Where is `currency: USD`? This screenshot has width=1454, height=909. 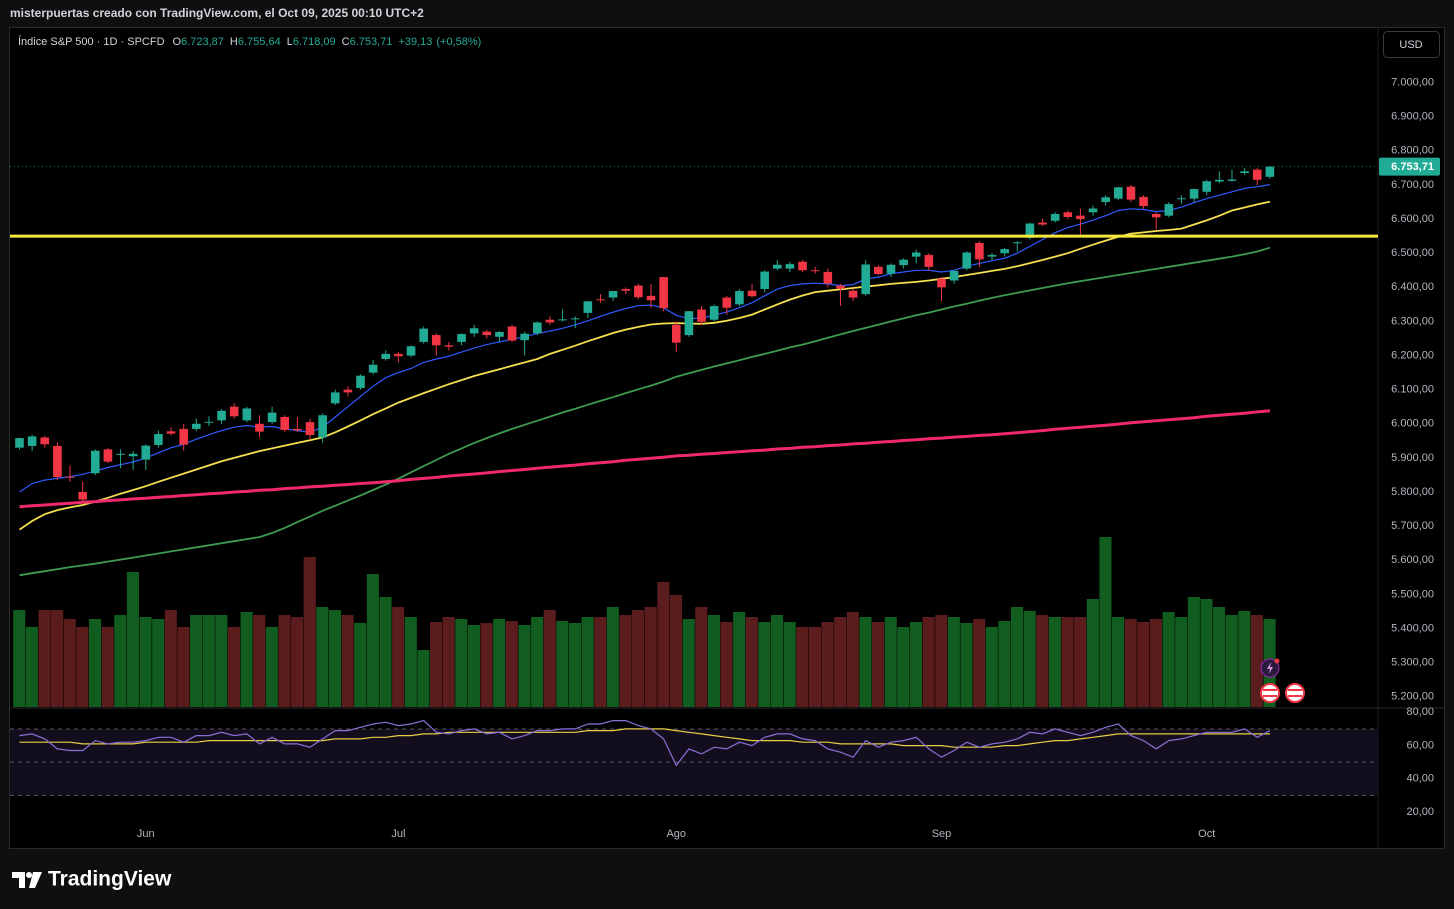
currency: USD is located at coordinates (1410, 45).